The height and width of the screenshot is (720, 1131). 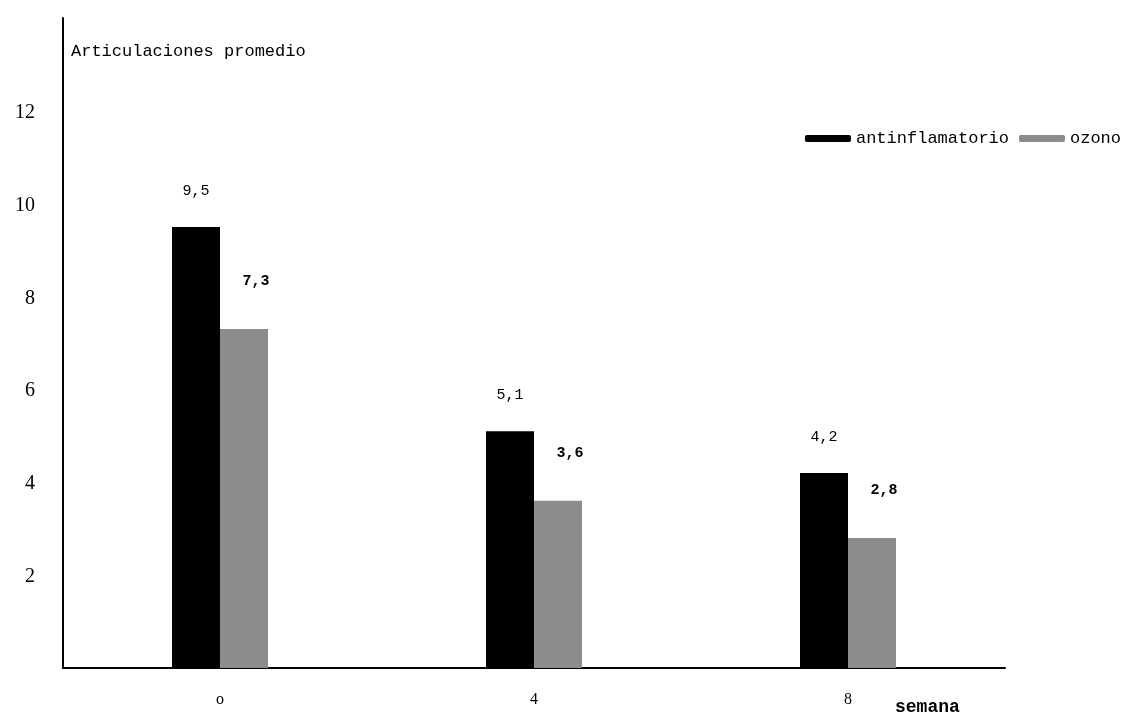 I want to click on data-label: 3,6, so click(x=570, y=453).